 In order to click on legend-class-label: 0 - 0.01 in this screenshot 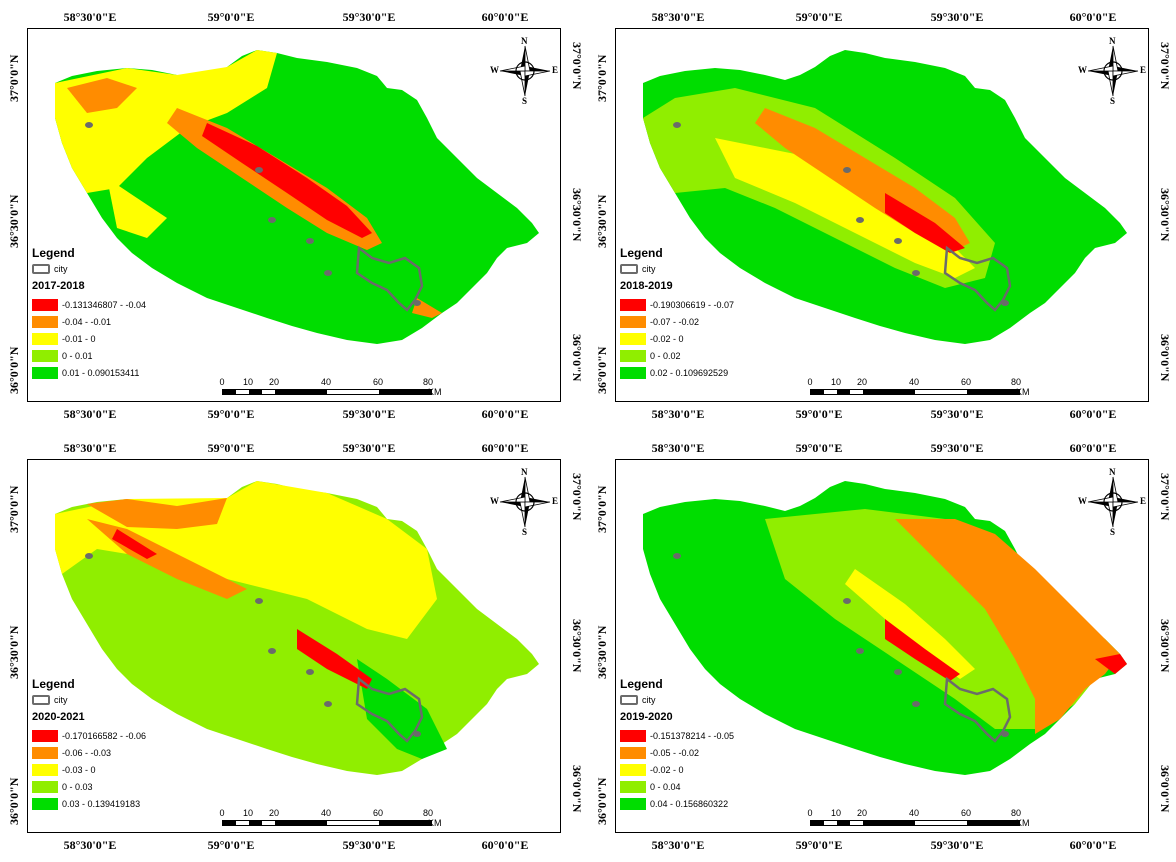, I will do `click(77, 355)`.